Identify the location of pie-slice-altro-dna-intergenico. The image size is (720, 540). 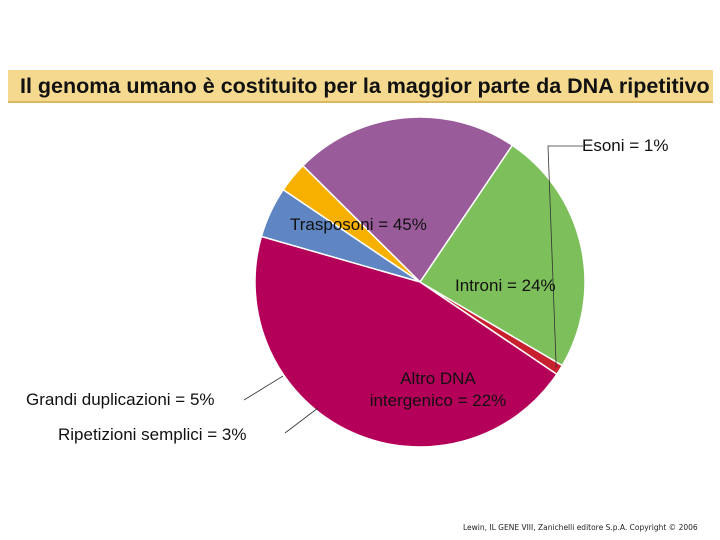
(407, 200).